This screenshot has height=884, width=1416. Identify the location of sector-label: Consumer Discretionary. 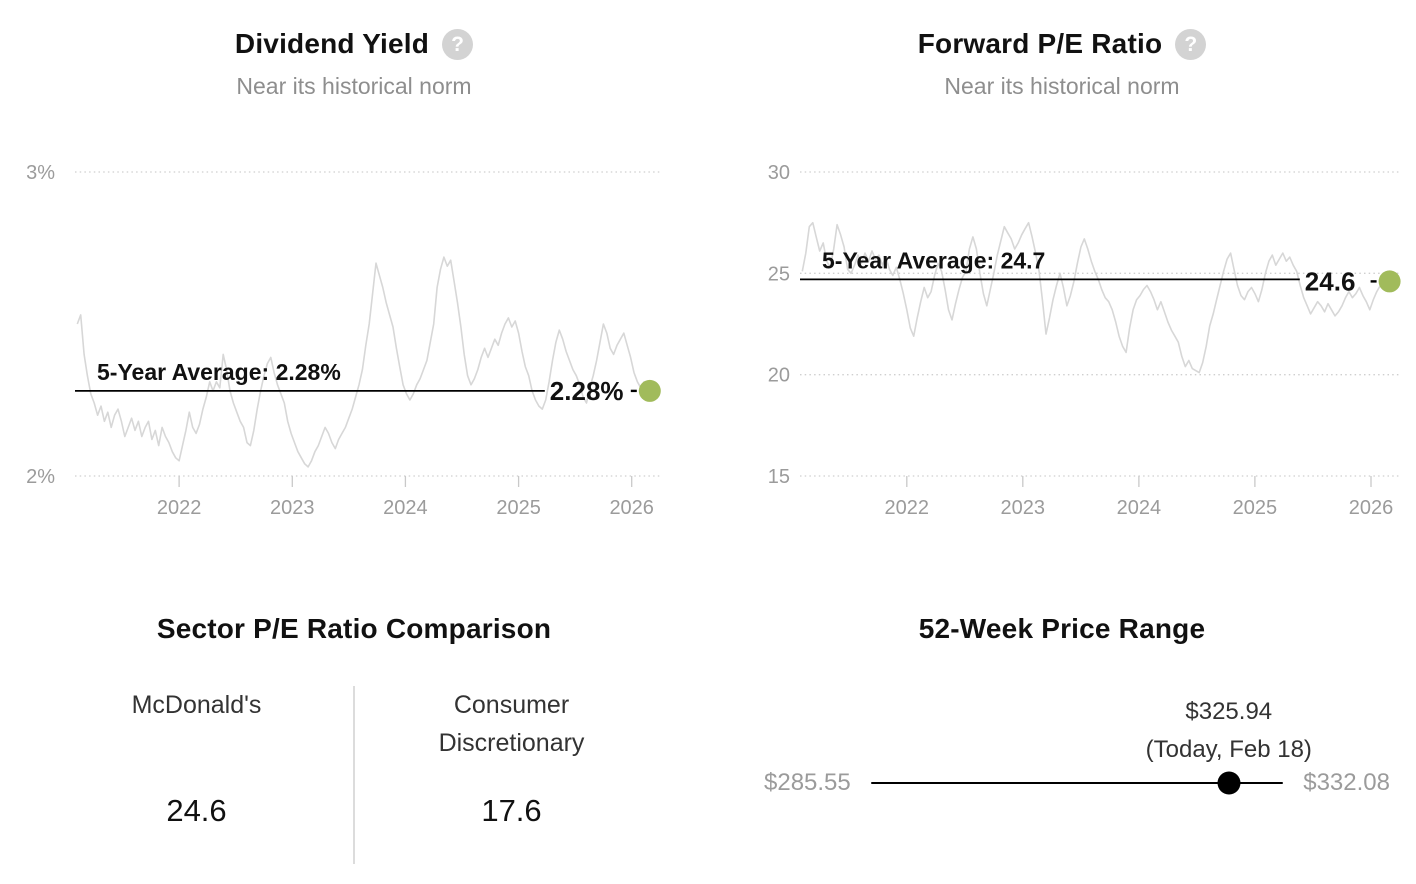
(511, 724).